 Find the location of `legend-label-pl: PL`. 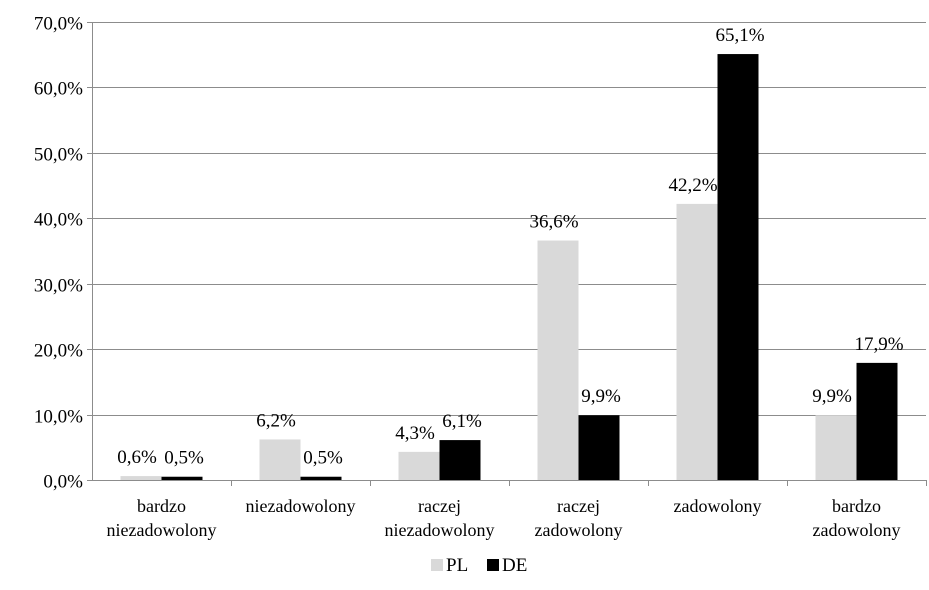

legend-label-pl: PL is located at coordinates (457, 565).